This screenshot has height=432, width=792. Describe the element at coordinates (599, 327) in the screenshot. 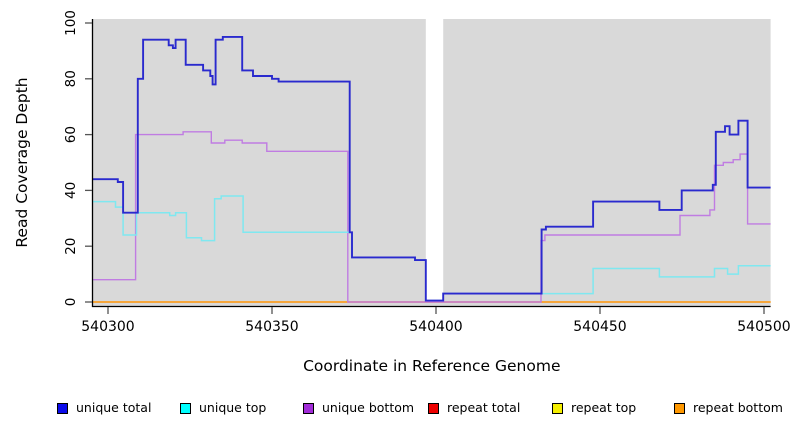

I see `x-tick-label: 540450` at that location.